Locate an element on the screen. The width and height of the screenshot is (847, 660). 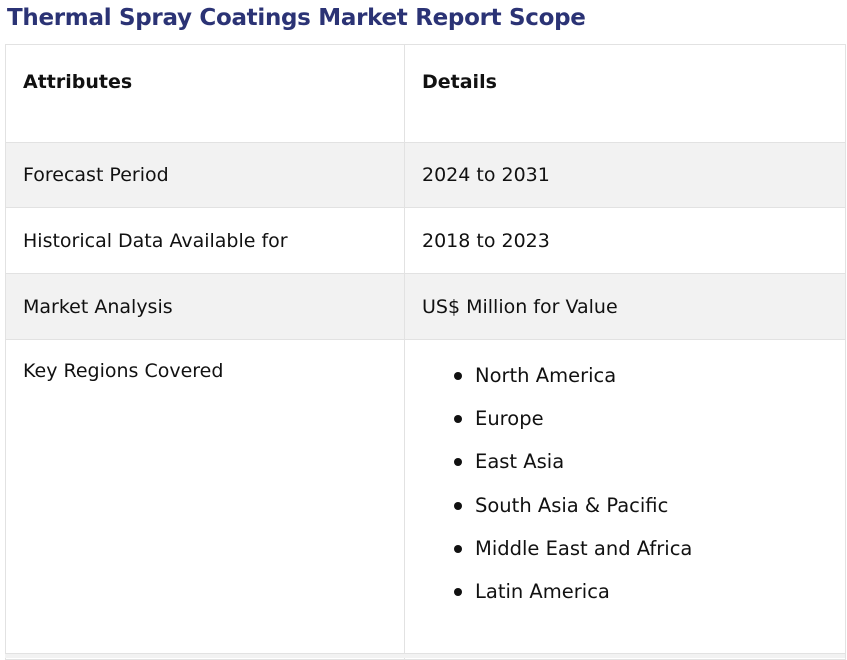
column-header-attributes: Attributes is located at coordinates (205, 93).